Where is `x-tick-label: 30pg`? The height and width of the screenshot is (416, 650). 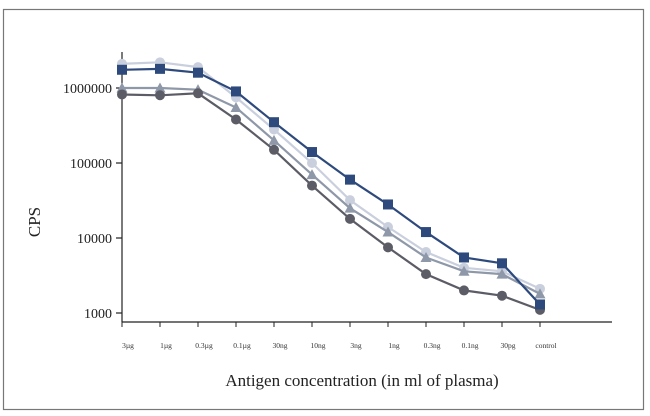 x-tick-label: 30pg is located at coordinates (508, 345).